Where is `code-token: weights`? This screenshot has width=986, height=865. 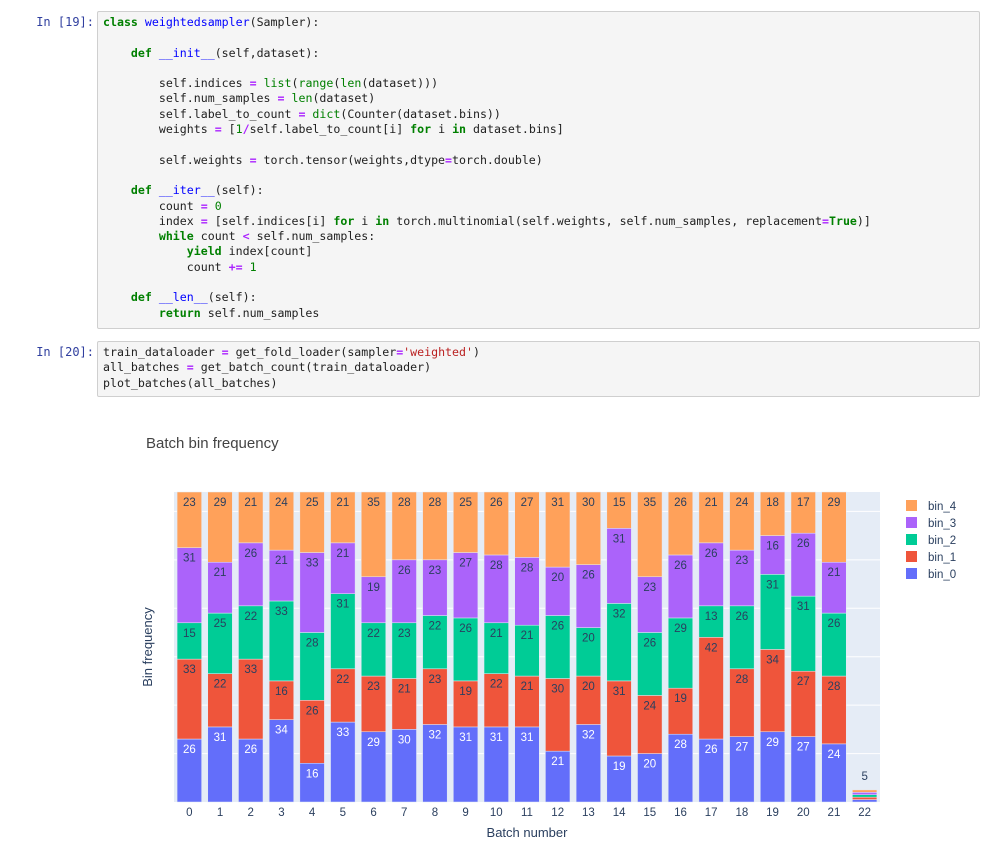 code-token: weights is located at coordinates (159, 129).